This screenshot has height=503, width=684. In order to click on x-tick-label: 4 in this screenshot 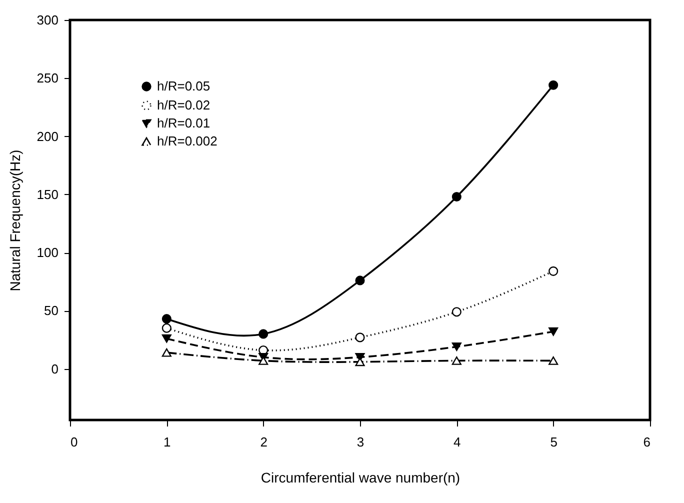, I will do `click(457, 442)`.